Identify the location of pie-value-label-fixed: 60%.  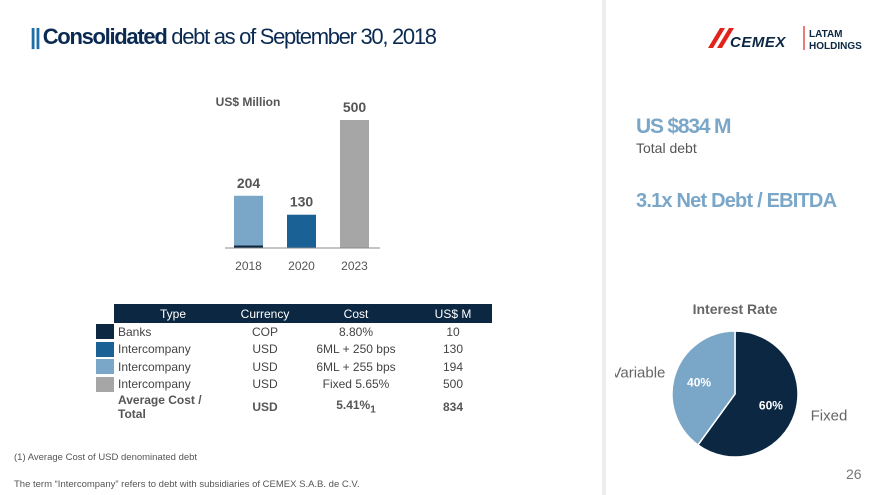
(771, 406).